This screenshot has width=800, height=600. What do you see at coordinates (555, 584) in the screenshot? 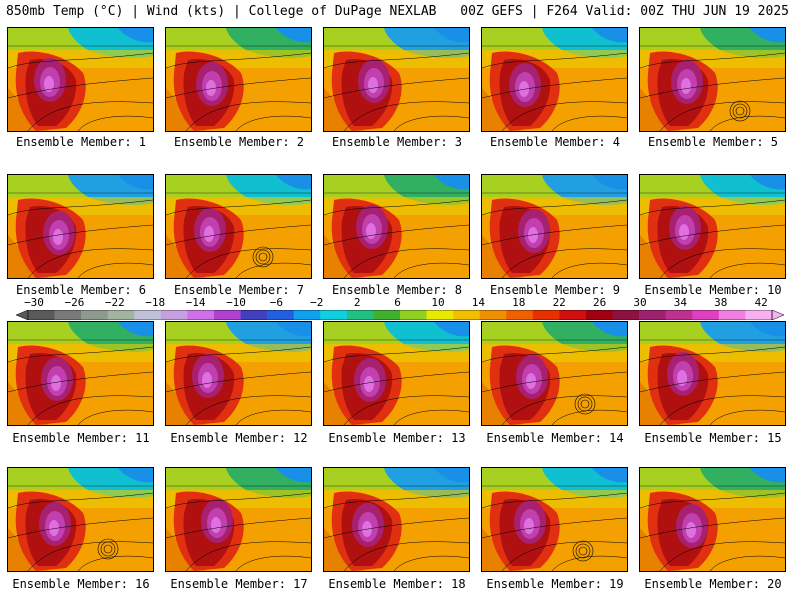
I see `ensemble-member-label: Ensemble Member: 19` at bounding box center [555, 584].